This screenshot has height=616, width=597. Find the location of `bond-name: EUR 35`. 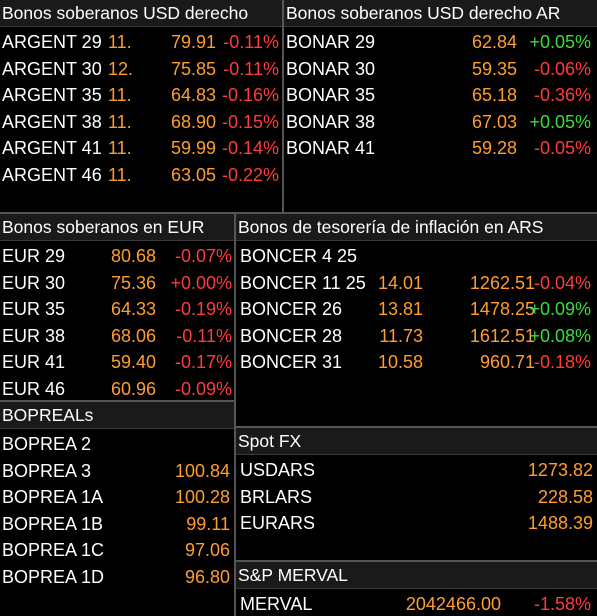

bond-name: EUR 35 is located at coordinates (34, 309).